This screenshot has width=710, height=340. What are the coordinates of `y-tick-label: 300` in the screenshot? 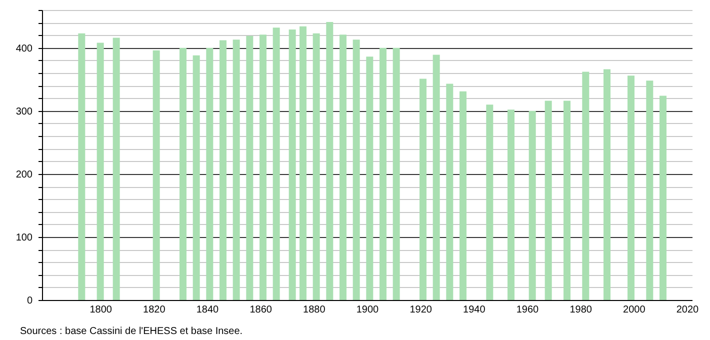 It's located at (24, 112).